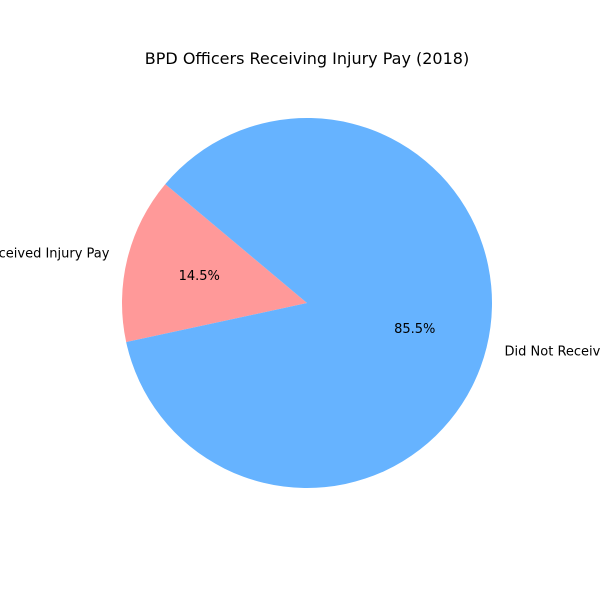 This screenshot has width=600, height=600. Describe the element at coordinates (414, 329) in the screenshot. I see `slice-percent-1: 85.5%` at that location.